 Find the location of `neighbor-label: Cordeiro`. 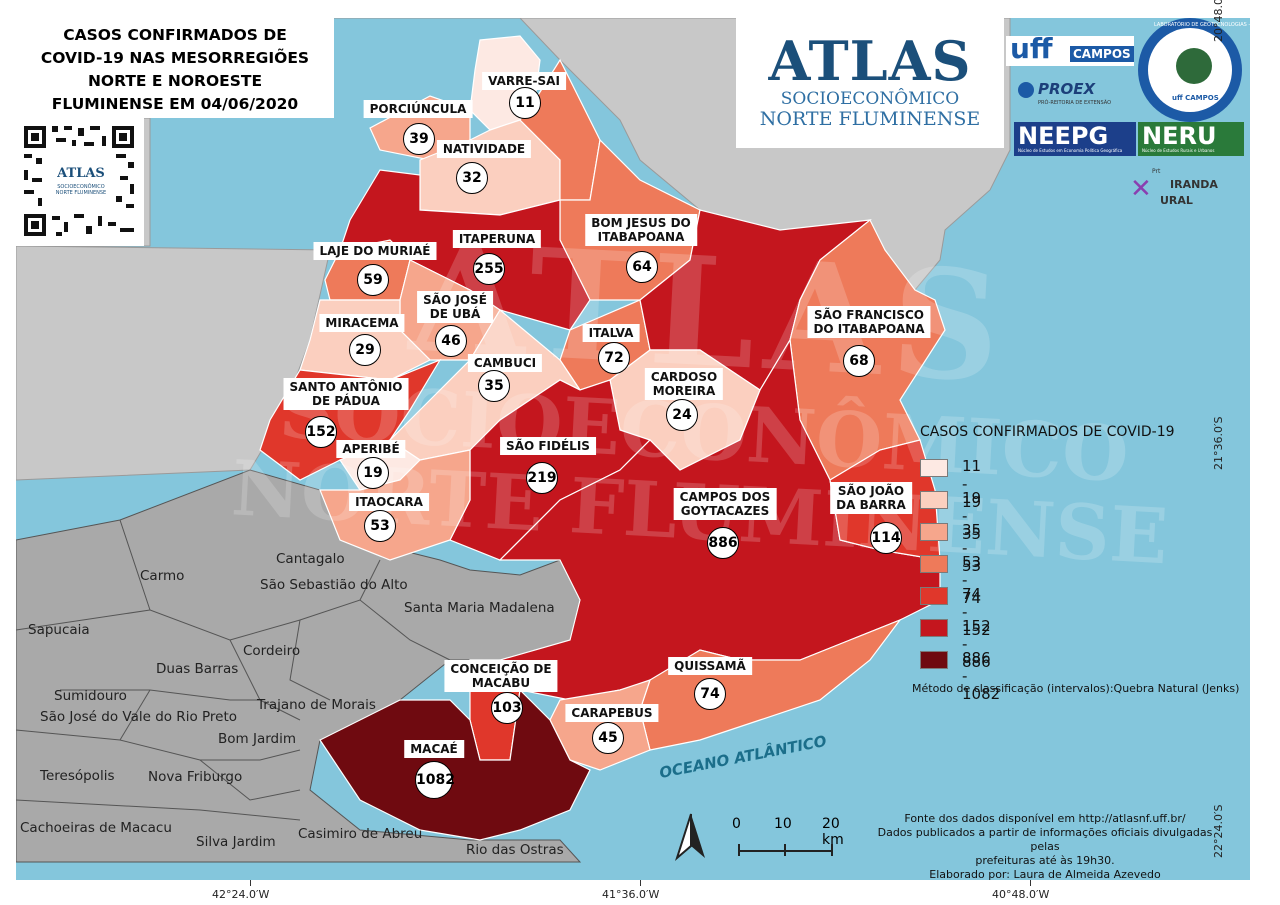

neighbor-label: Cordeiro is located at coordinates (272, 651).